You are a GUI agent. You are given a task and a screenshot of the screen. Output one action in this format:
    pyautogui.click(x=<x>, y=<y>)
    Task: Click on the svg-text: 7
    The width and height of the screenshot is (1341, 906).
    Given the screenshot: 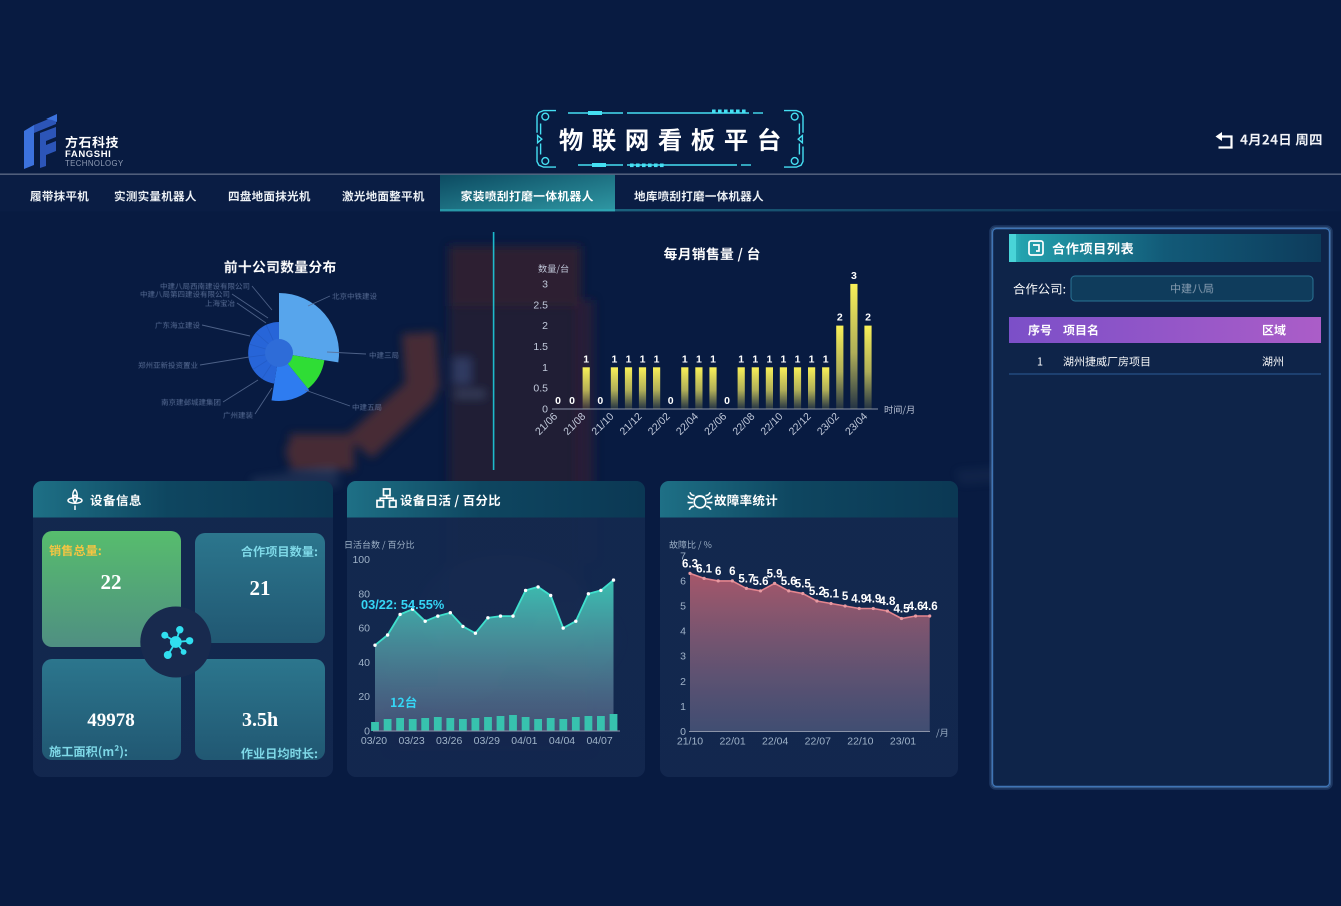 What is the action you would take?
    pyautogui.click(x=683, y=556)
    